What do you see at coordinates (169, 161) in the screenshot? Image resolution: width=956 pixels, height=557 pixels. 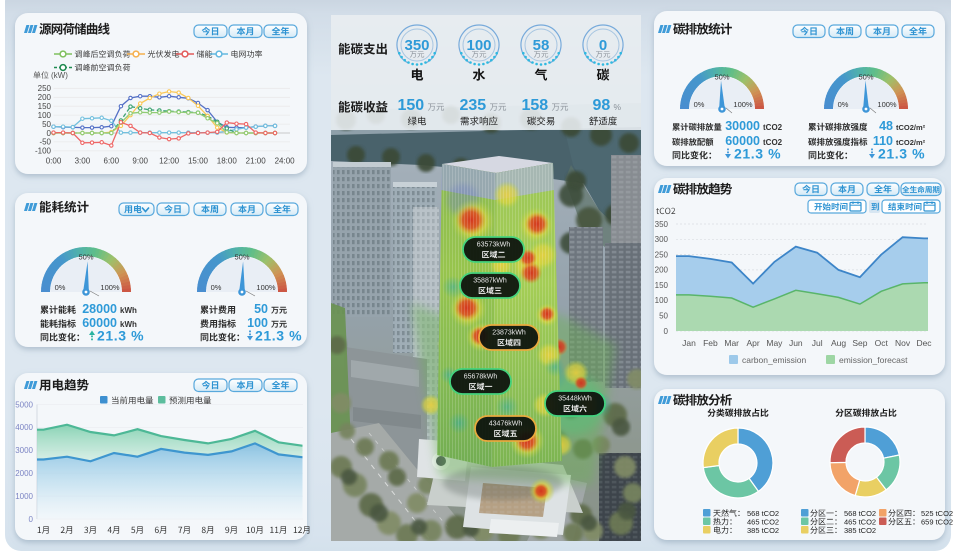 I see `svg-text: 12:00` at bounding box center [169, 161].